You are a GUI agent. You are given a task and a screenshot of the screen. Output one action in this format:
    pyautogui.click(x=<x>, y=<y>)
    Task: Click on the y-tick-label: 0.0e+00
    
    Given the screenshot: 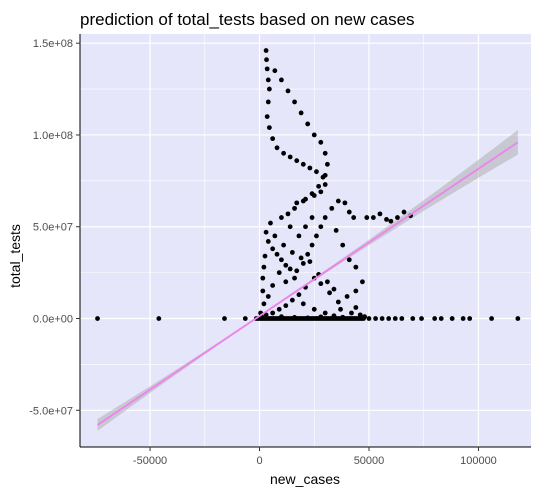 What is the action you would take?
    pyautogui.click(x=53, y=320)
    